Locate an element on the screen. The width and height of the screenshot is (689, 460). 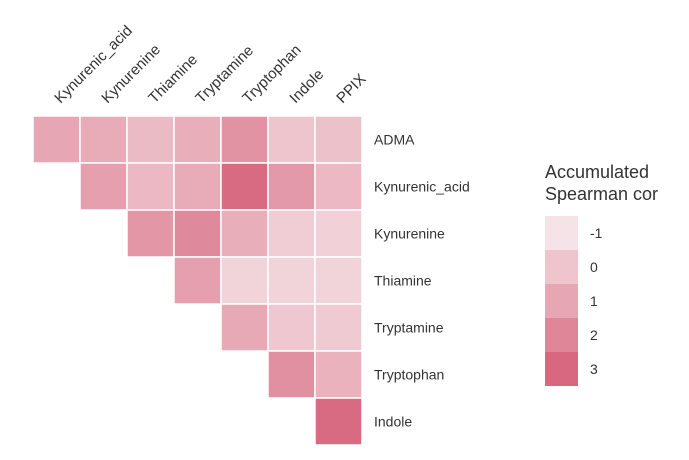
heatmap-cell-thiamine-indole is located at coordinates (291, 280).